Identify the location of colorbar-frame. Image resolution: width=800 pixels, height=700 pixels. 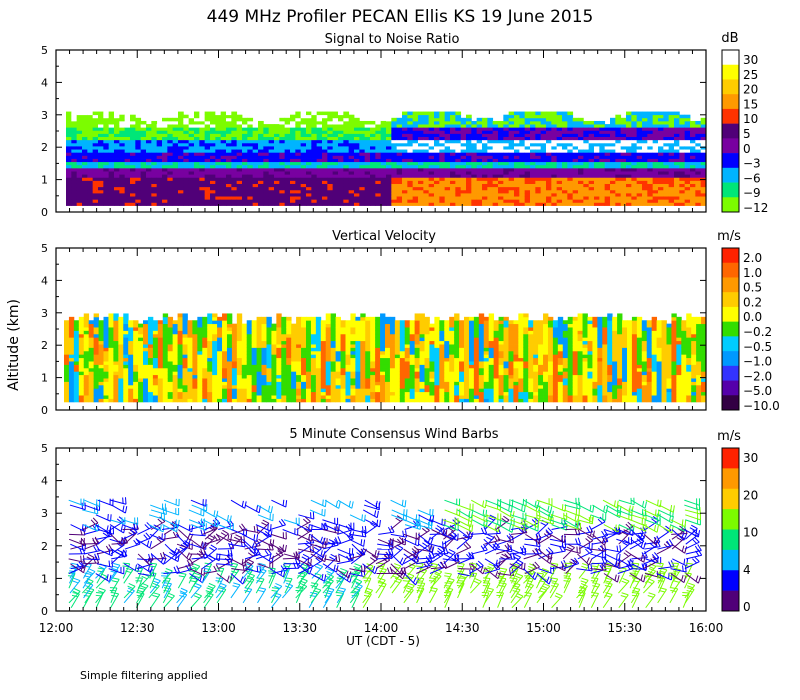
(730, 131).